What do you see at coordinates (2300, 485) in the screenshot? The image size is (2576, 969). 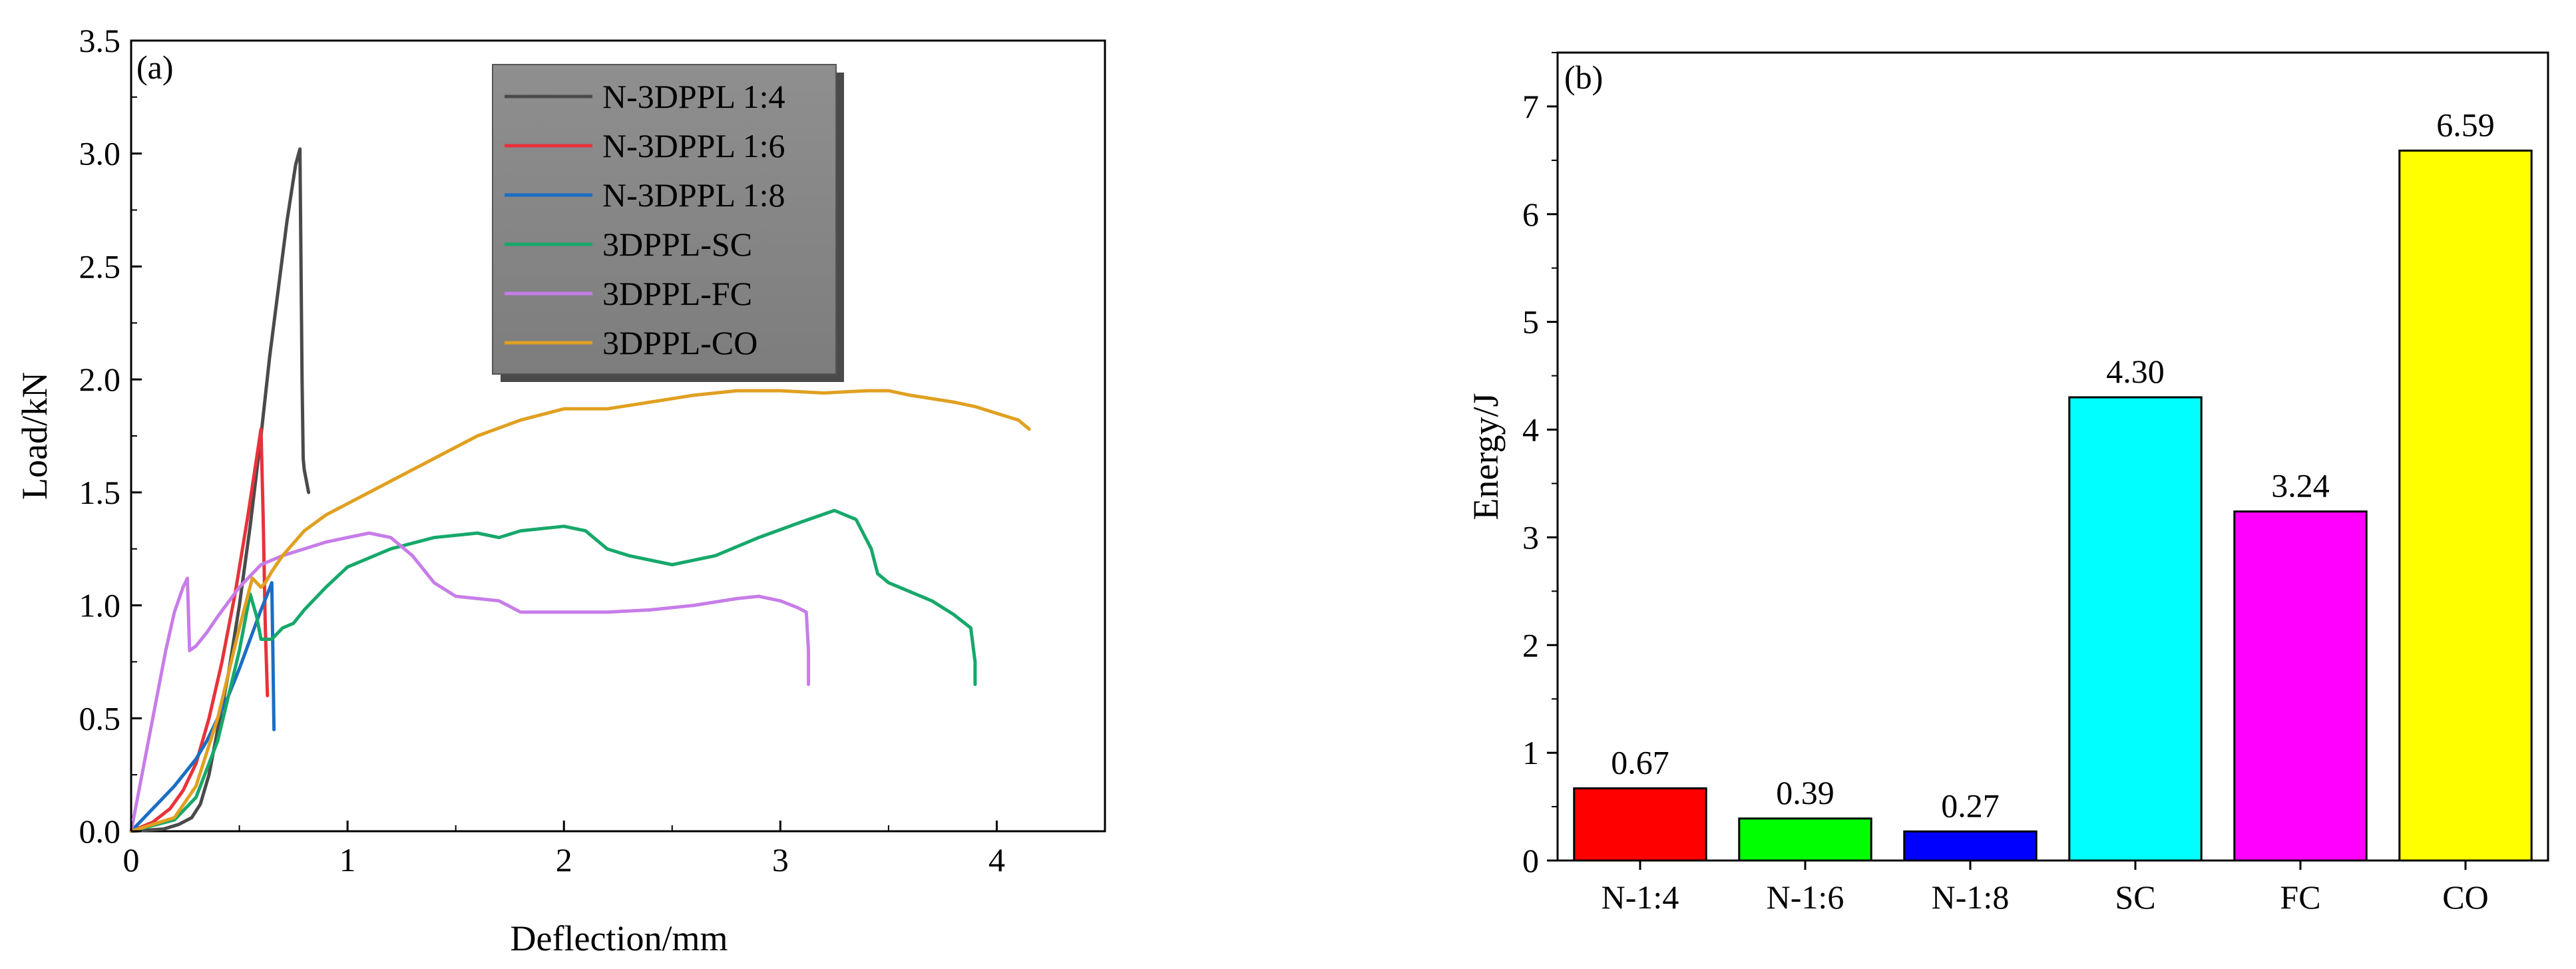 I see `bar-value-label: 3.24` at bounding box center [2300, 485].